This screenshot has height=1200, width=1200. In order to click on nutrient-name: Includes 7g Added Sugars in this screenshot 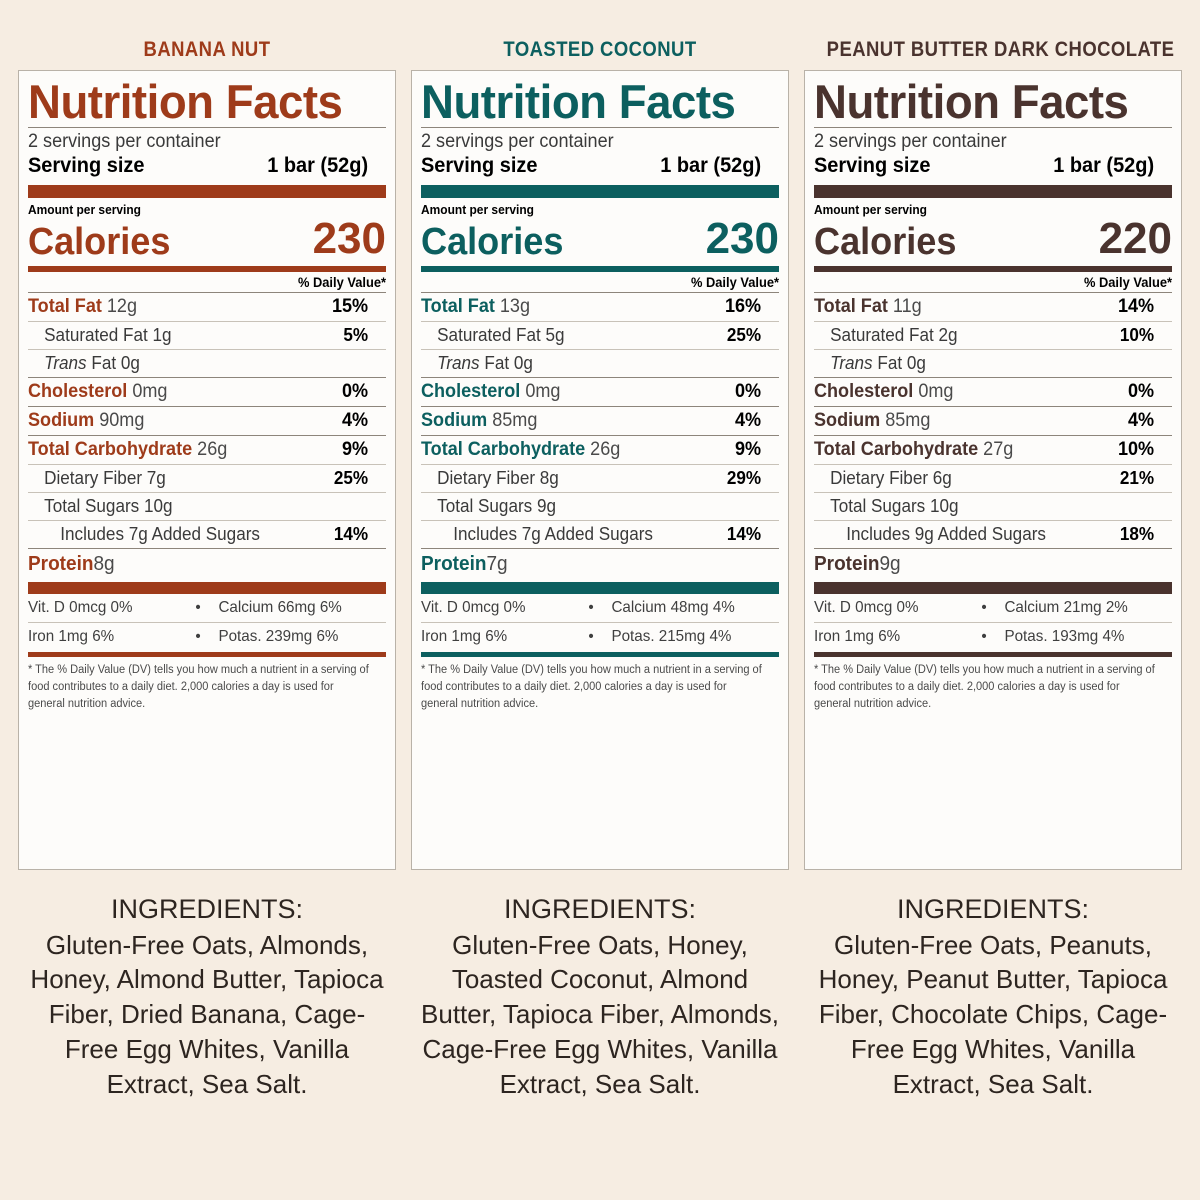, I will do `click(553, 534)`.